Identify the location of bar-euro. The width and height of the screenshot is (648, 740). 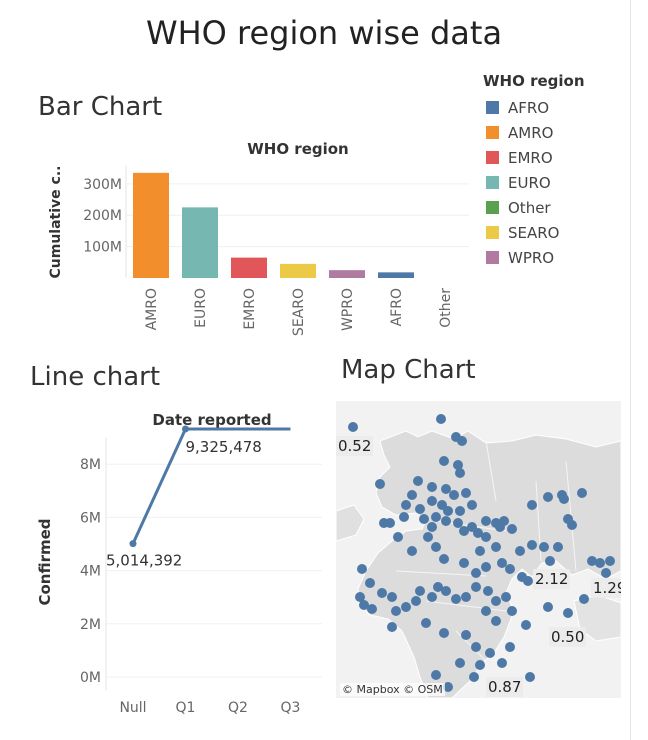
(200, 242).